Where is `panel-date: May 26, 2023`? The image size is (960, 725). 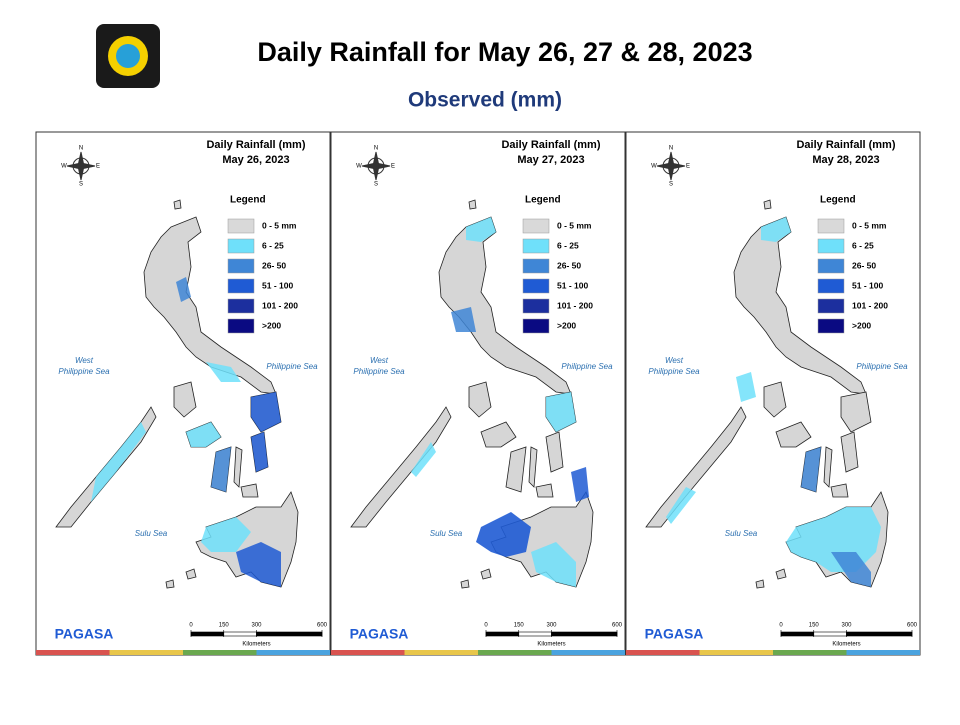
panel-date: May 26, 2023 is located at coordinates (255, 160).